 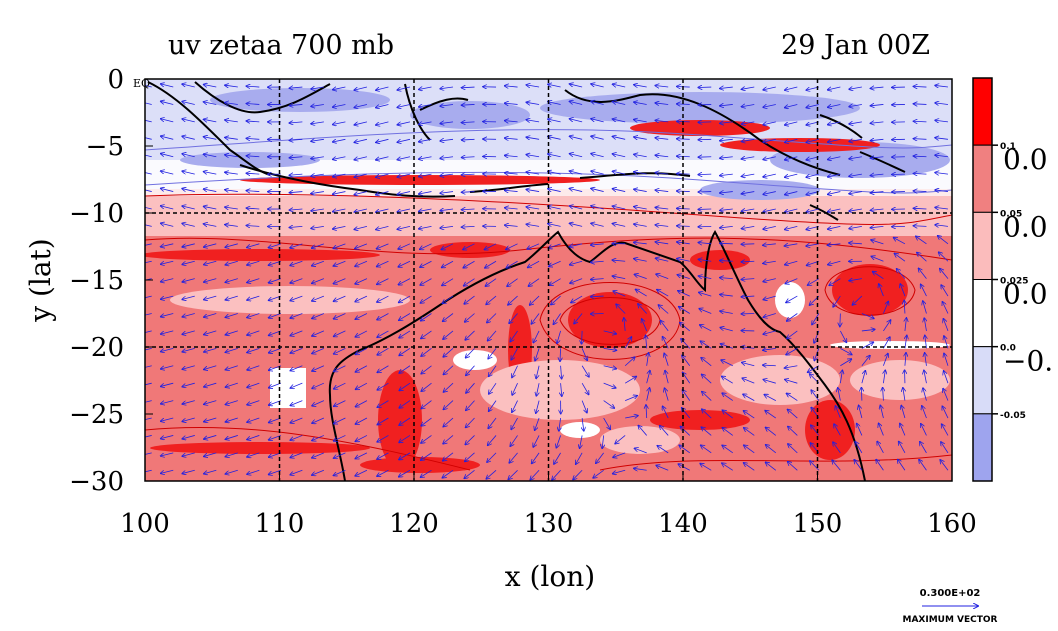 What do you see at coordinates (855, 45) in the screenshot?
I see `date-label: 29 Jan 00Z` at bounding box center [855, 45].